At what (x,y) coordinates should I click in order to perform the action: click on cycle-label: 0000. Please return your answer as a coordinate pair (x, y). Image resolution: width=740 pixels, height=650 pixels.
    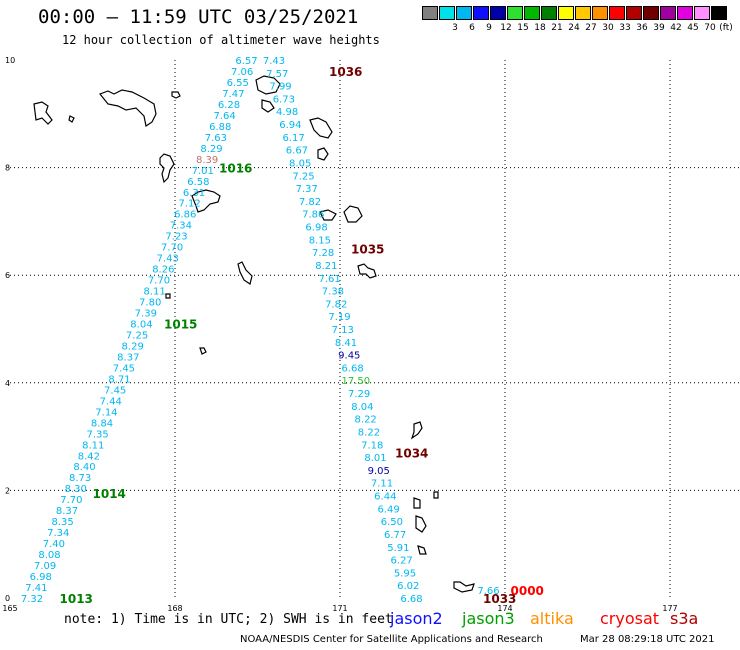
    Looking at the image, I should click on (527, 591).